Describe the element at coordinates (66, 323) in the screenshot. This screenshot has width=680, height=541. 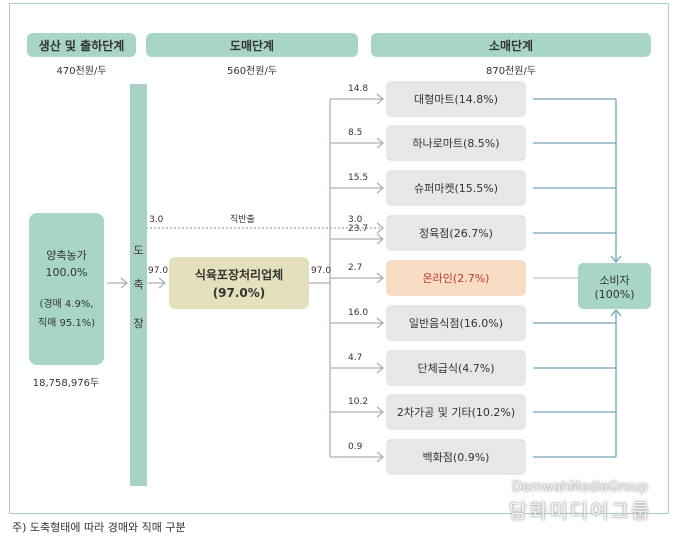
I see `farm-detail: 직매 95.1%)` at that location.